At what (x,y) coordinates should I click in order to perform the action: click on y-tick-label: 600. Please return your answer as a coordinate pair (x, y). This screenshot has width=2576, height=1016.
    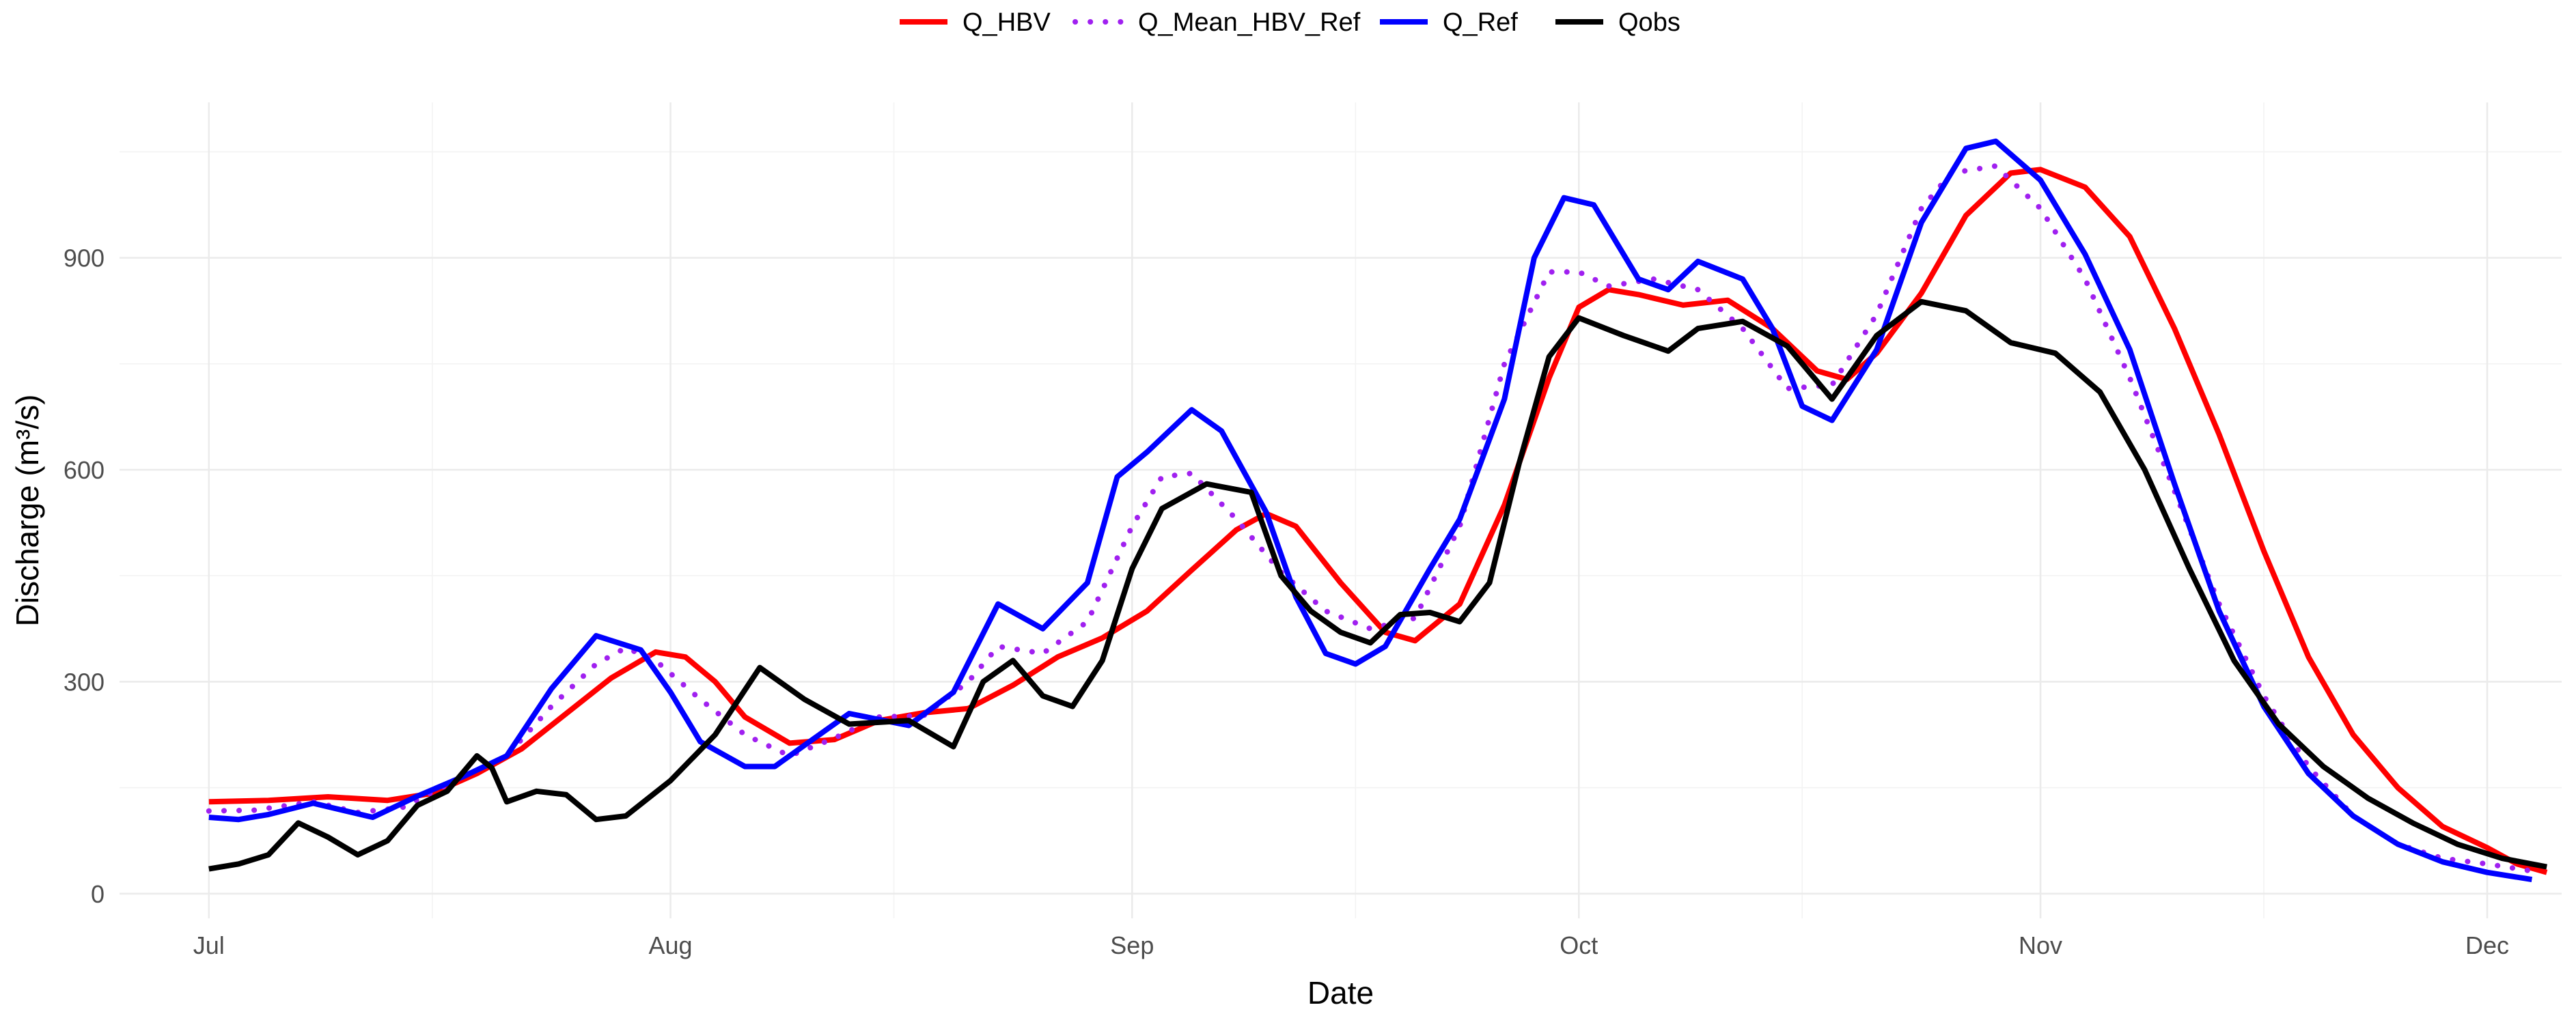
    Looking at the image, I should click on (84, 470).